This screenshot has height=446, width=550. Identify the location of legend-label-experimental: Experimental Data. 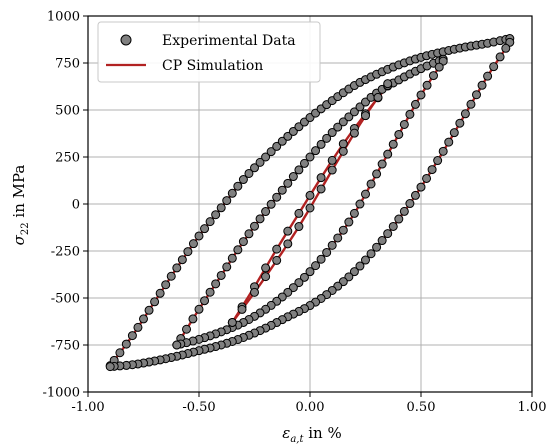
(229, 41).